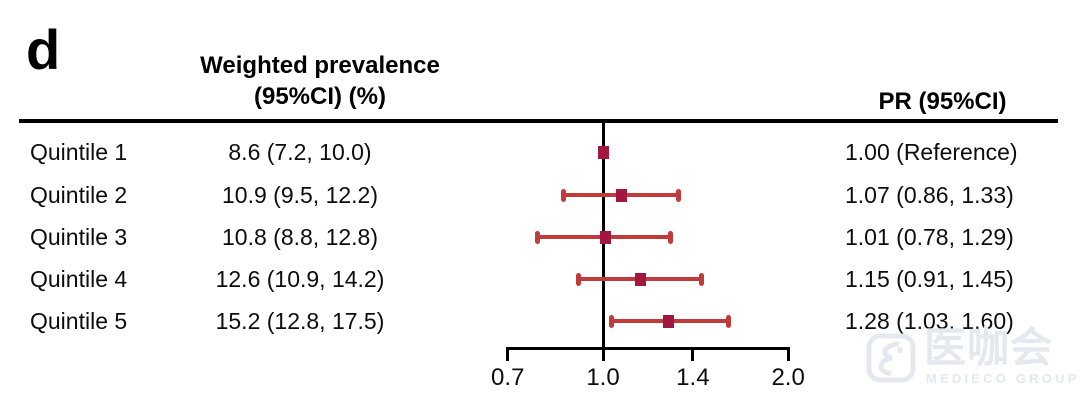 This screenshot has width=1080, height=403. I want to click on pr-value: 1.00 (Reference), so click(931, 152).